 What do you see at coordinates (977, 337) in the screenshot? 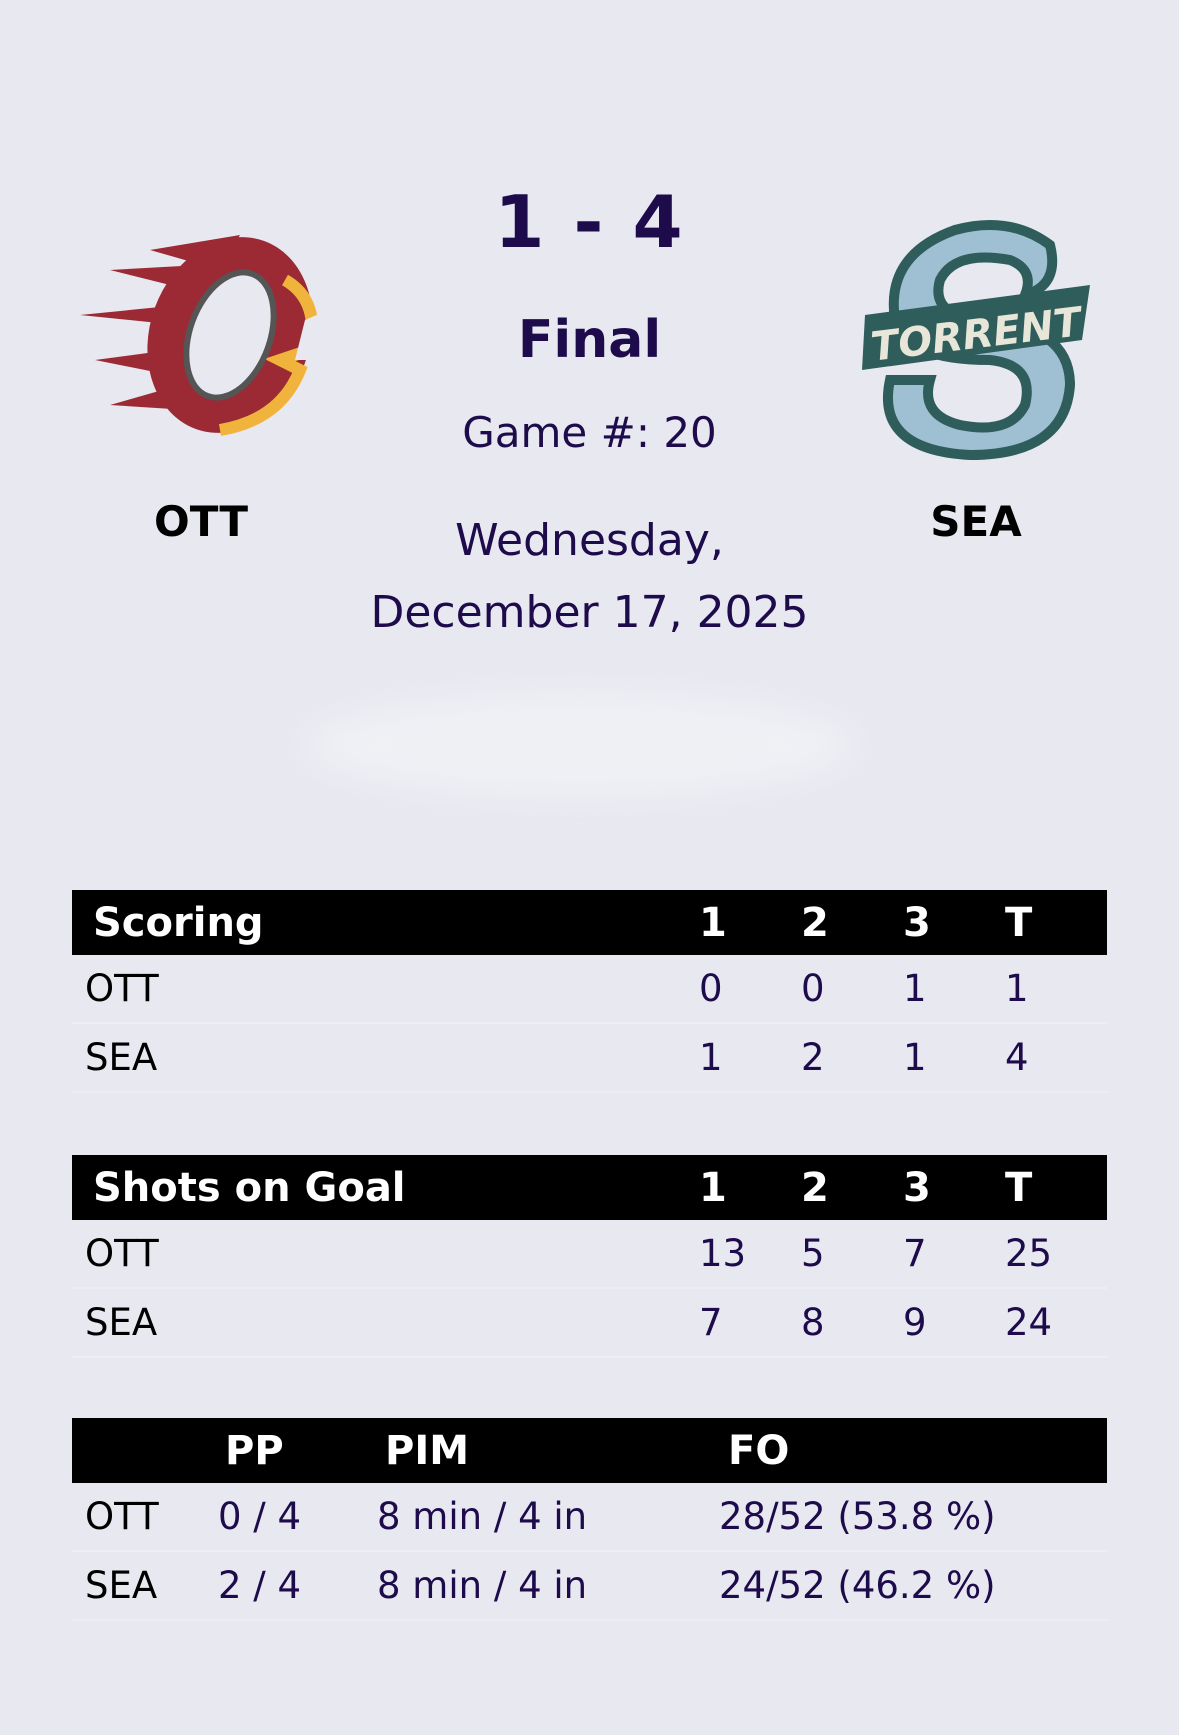
I see `sea-team-logo: TORRENT` at bounding box center [977, 337].